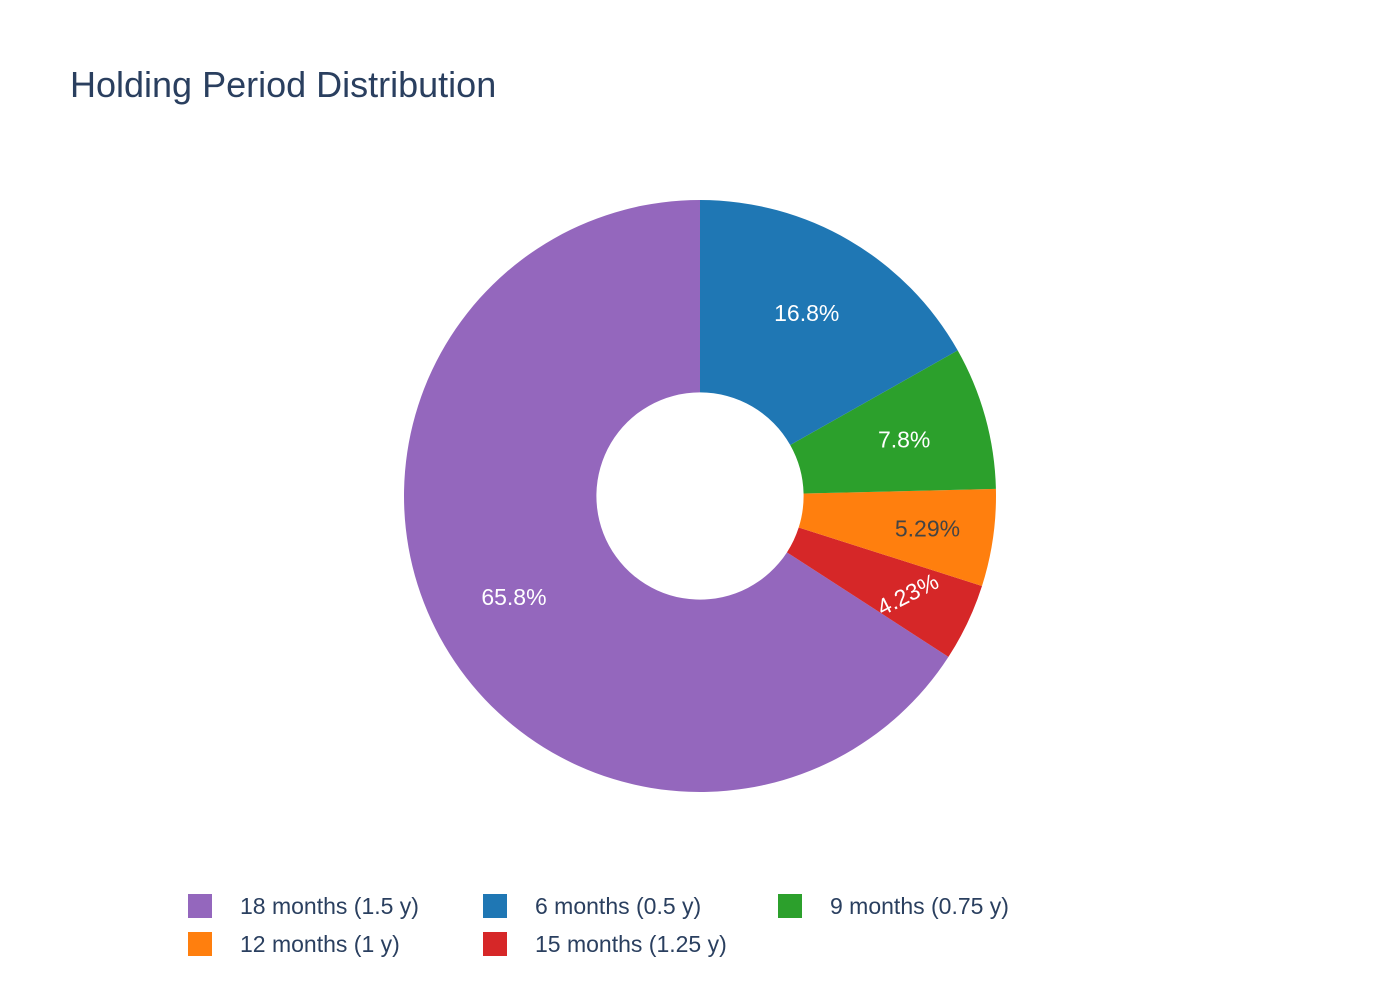 Image resolution: width=1400 pixels, height=1000 pixels. Describe the element at coordinates (320, 943) in the screenshot. I see `legend-label: 12 months (1 y)` at that location.